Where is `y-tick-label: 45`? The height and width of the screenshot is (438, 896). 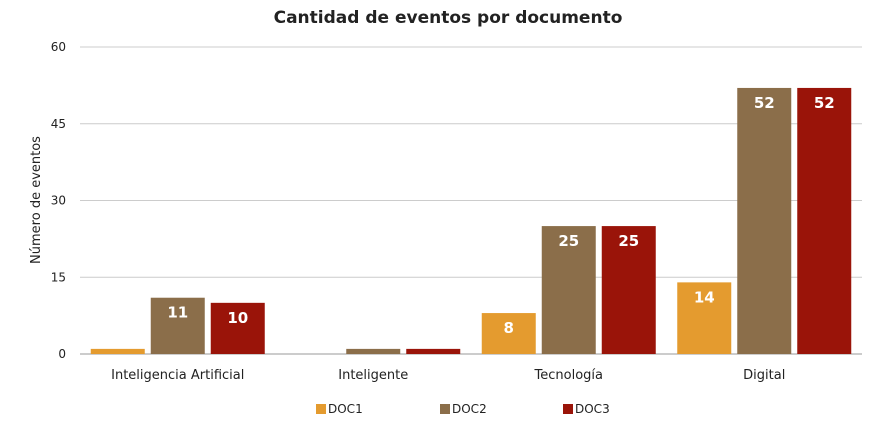 y-tick-label: 45 is located at coordinates (58, 124).